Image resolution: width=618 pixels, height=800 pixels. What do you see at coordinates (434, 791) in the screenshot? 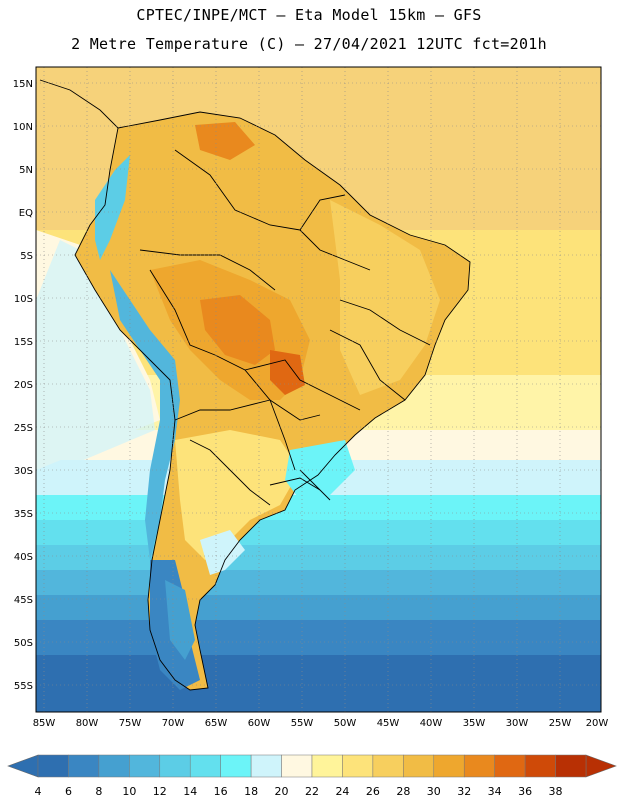
I see `colorbar-label: 30` at bounding box center [434, 791].